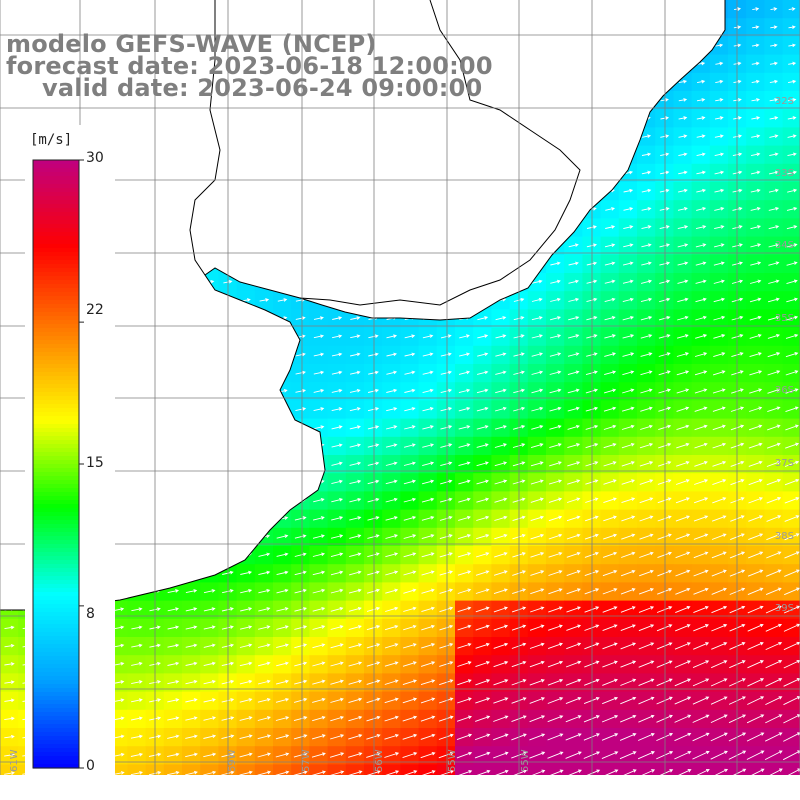 The width and height of the screenshot is (800, 800). What do you see at coordinates (95, 158) in the screenshot?
I see `colorbar-tick-30: 30` at bounding box center [95, 158].